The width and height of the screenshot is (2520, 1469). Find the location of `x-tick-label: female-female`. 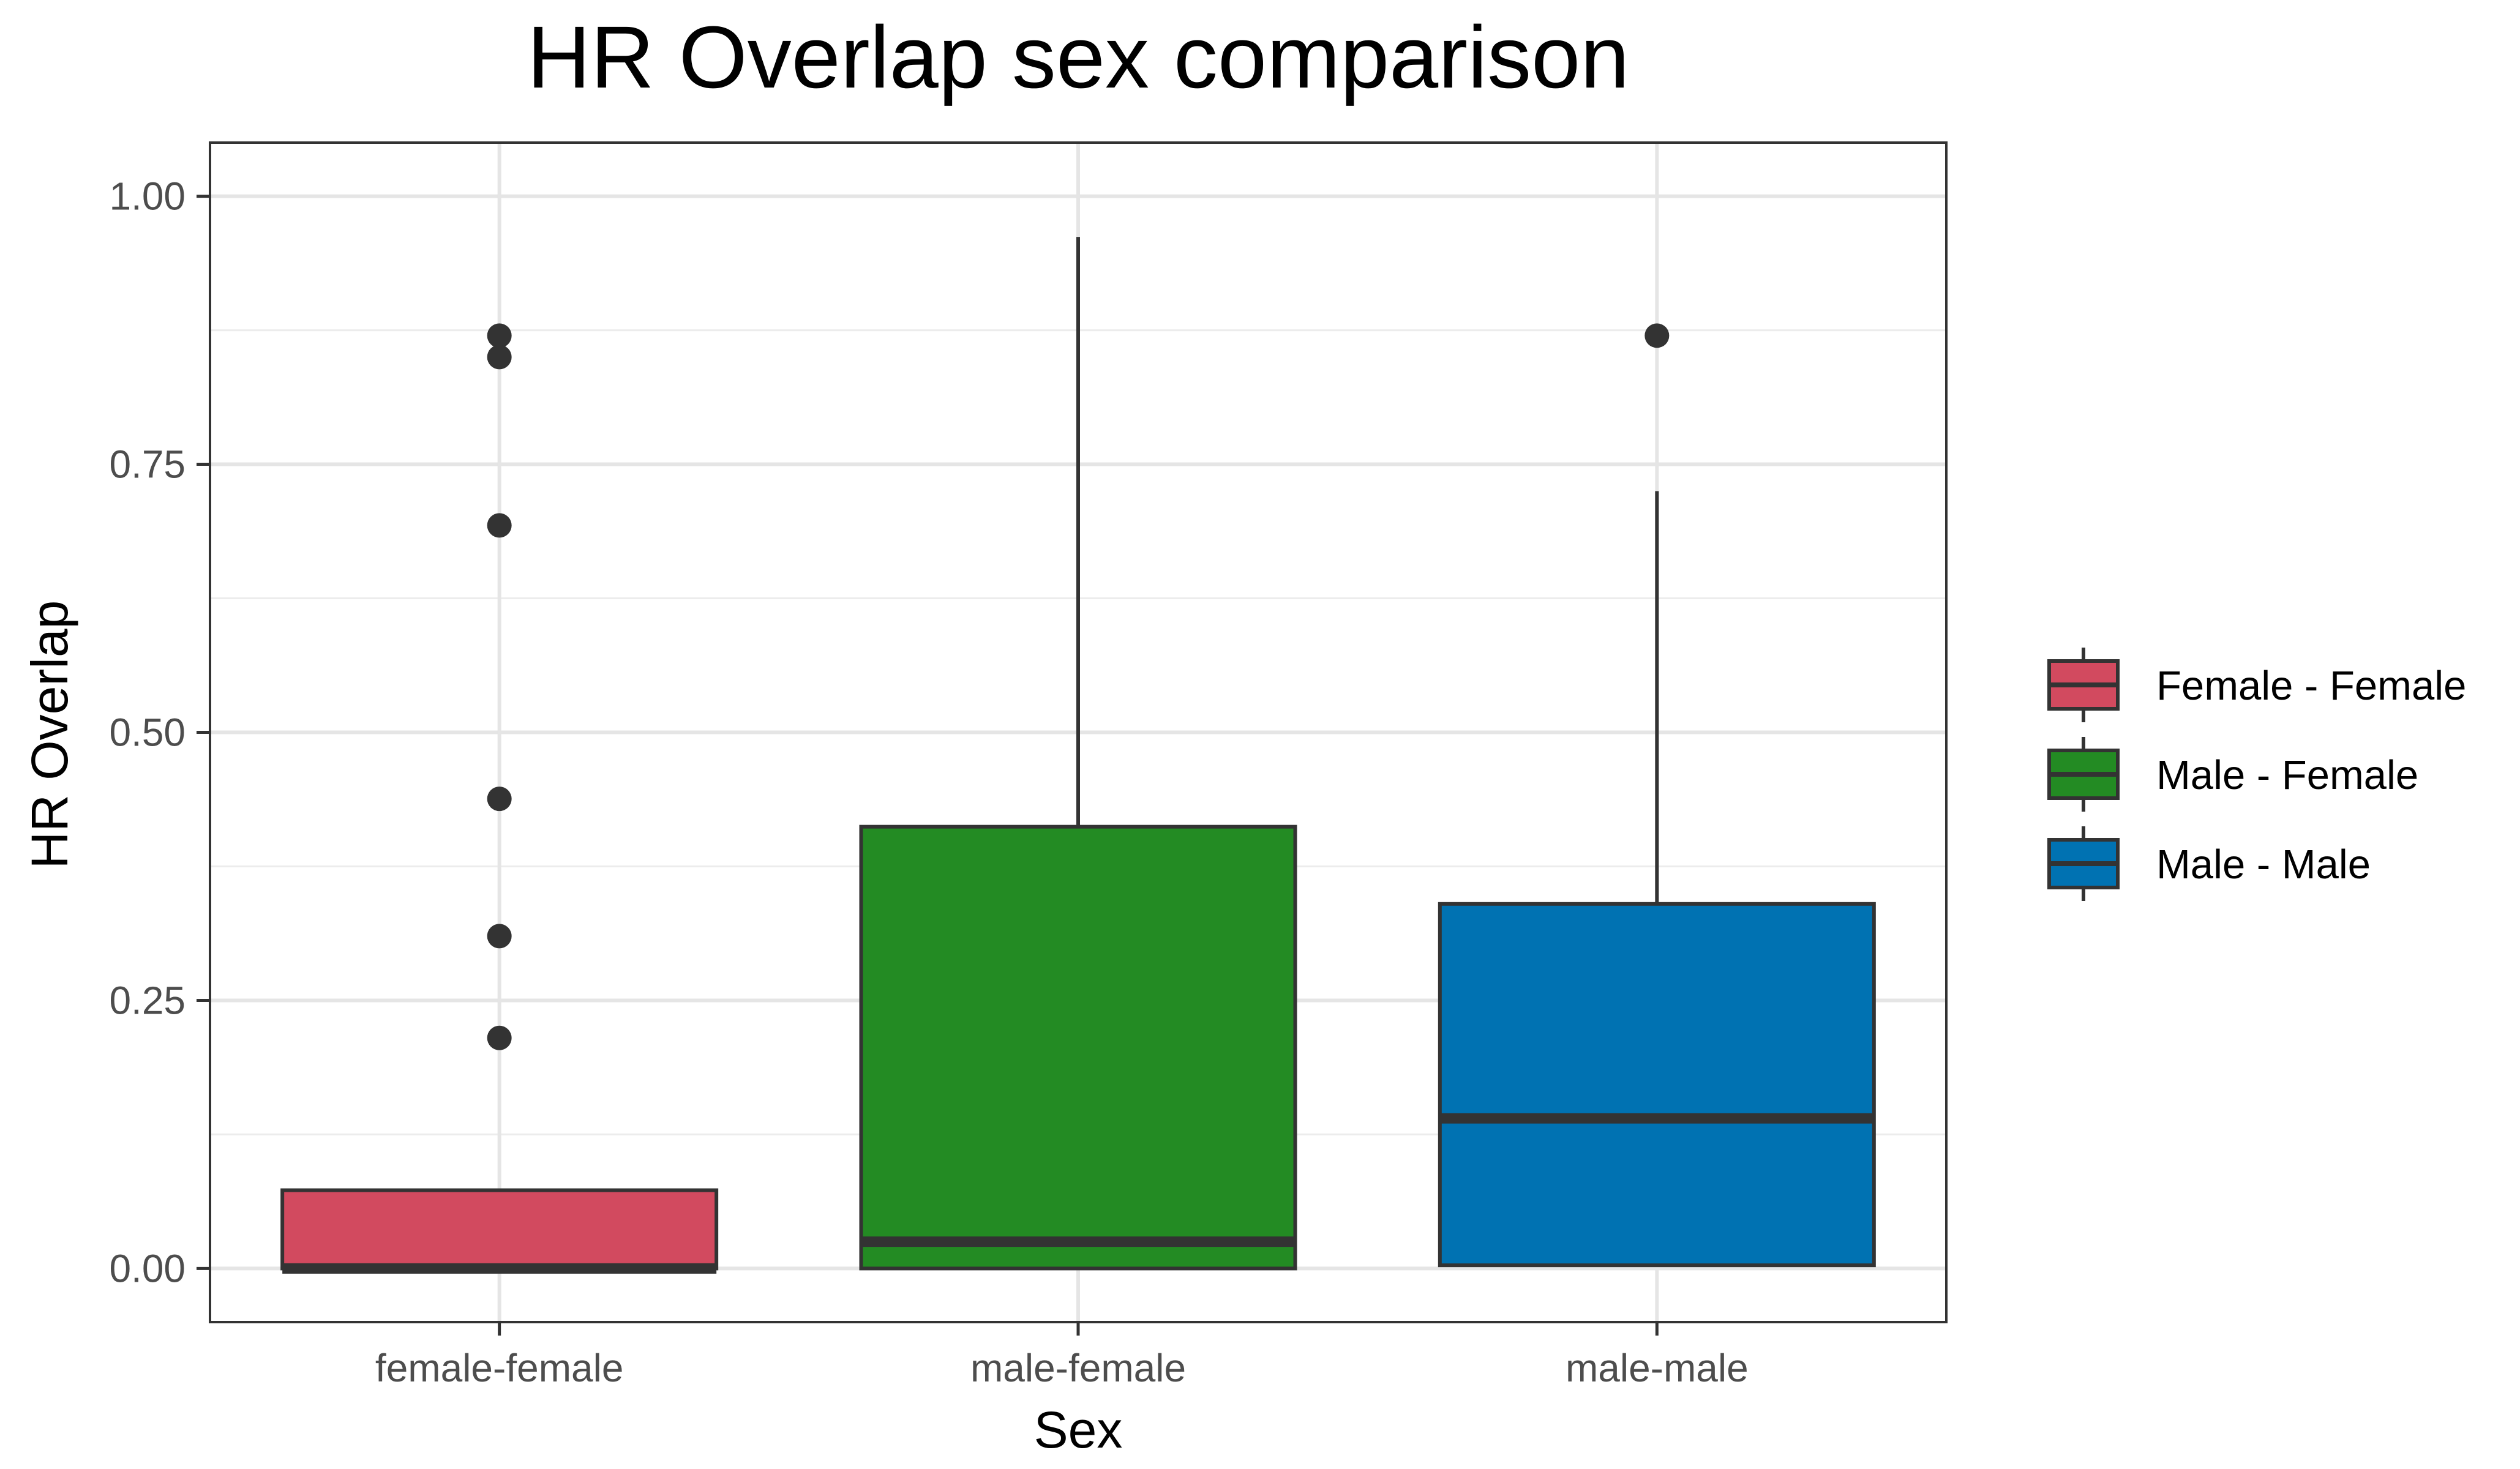

x-tick-label: female-female is located at coordinates (499, 1368).